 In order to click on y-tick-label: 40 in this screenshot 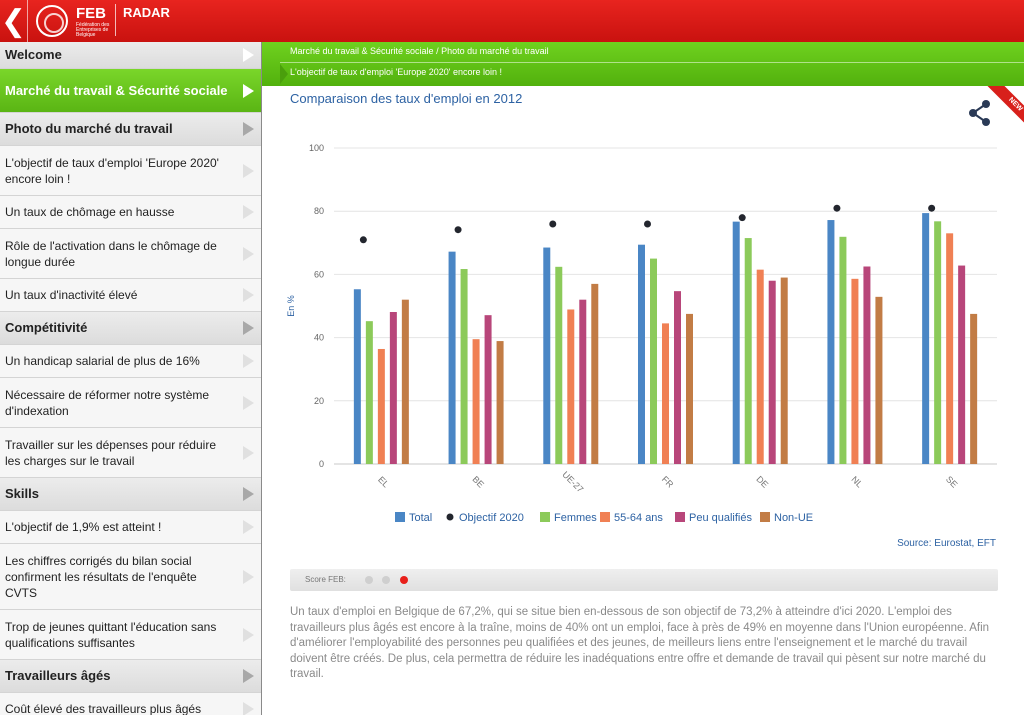, I will do `click(319, 338)`.